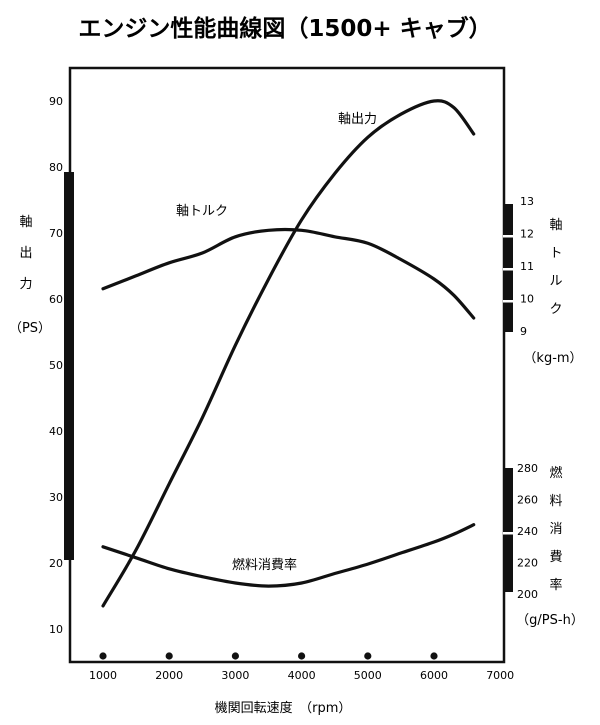 The width and height of the screenshot is (600, 725). I want to click on power-axis-ticks: 10 20 30 40 50 60 70 80 90, so click(56, 365).